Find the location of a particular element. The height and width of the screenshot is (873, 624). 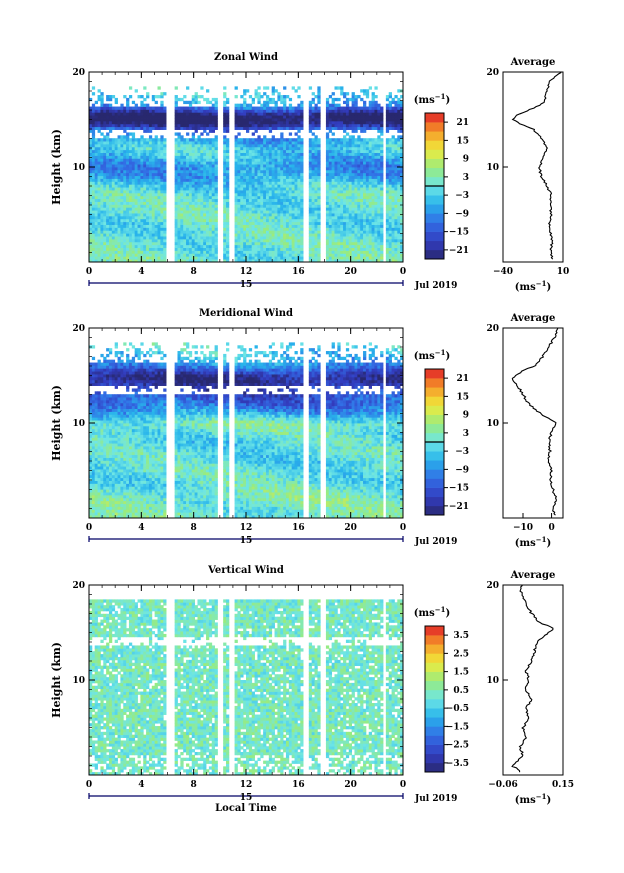

average-x-tick-label: 0 is located at coordinates (551, 528).